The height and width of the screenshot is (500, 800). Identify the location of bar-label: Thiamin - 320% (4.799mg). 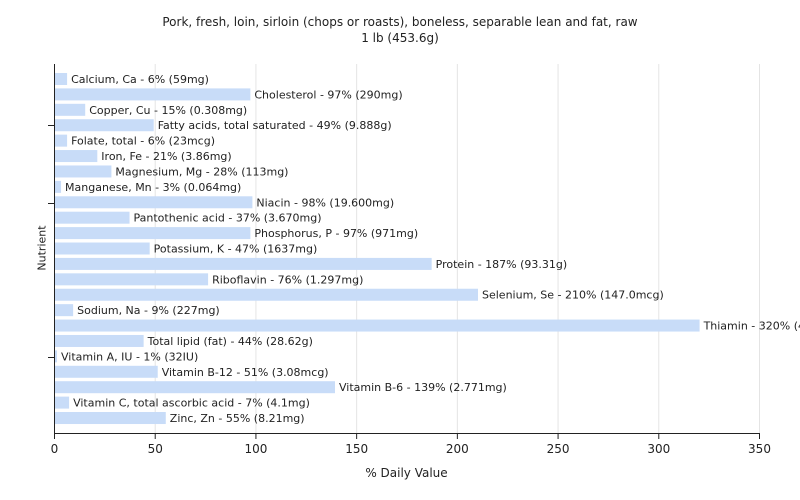
(751, 326).